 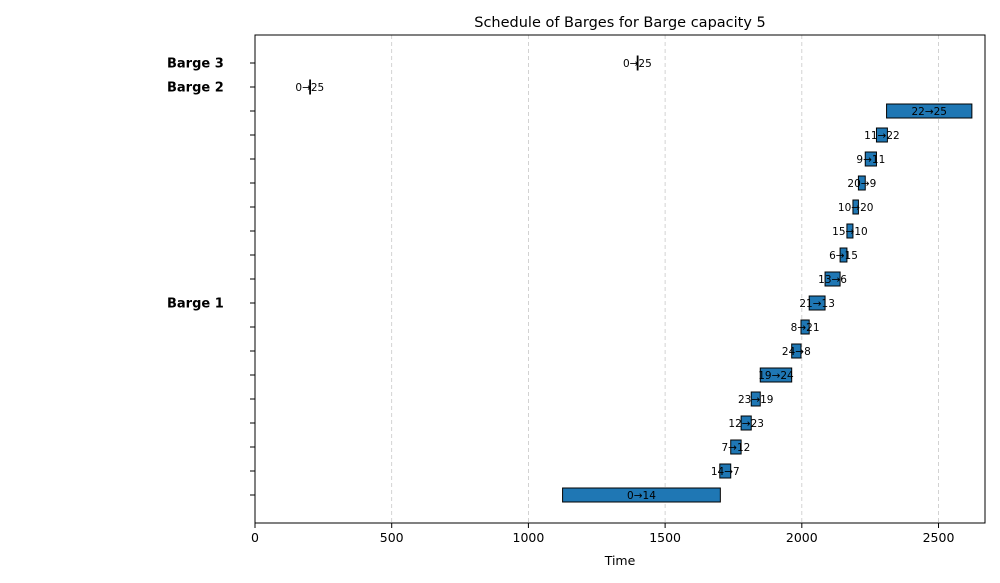 I want to click on y-axis: Barge 3 Barge 2 Barge 1, so click(x=211, y=276).